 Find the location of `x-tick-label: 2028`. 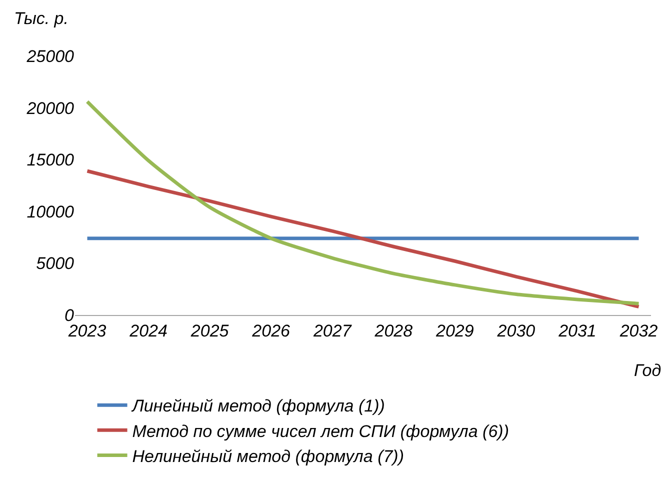

x-tick-label: 2028 is located at coordinates (394, 330).